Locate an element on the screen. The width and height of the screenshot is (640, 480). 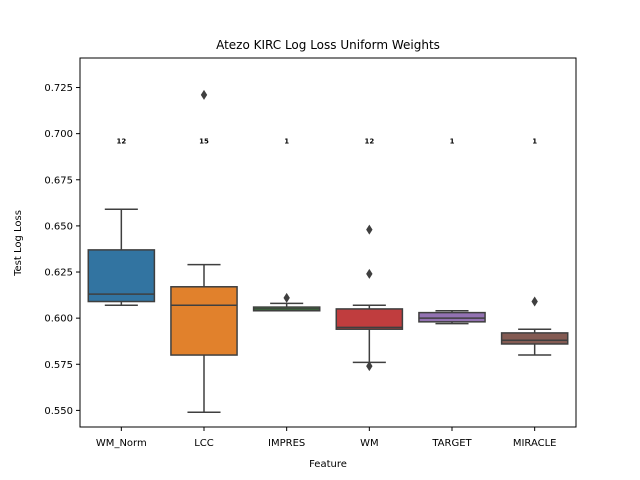
box-group: 15 is located at coordinates (204, 251).